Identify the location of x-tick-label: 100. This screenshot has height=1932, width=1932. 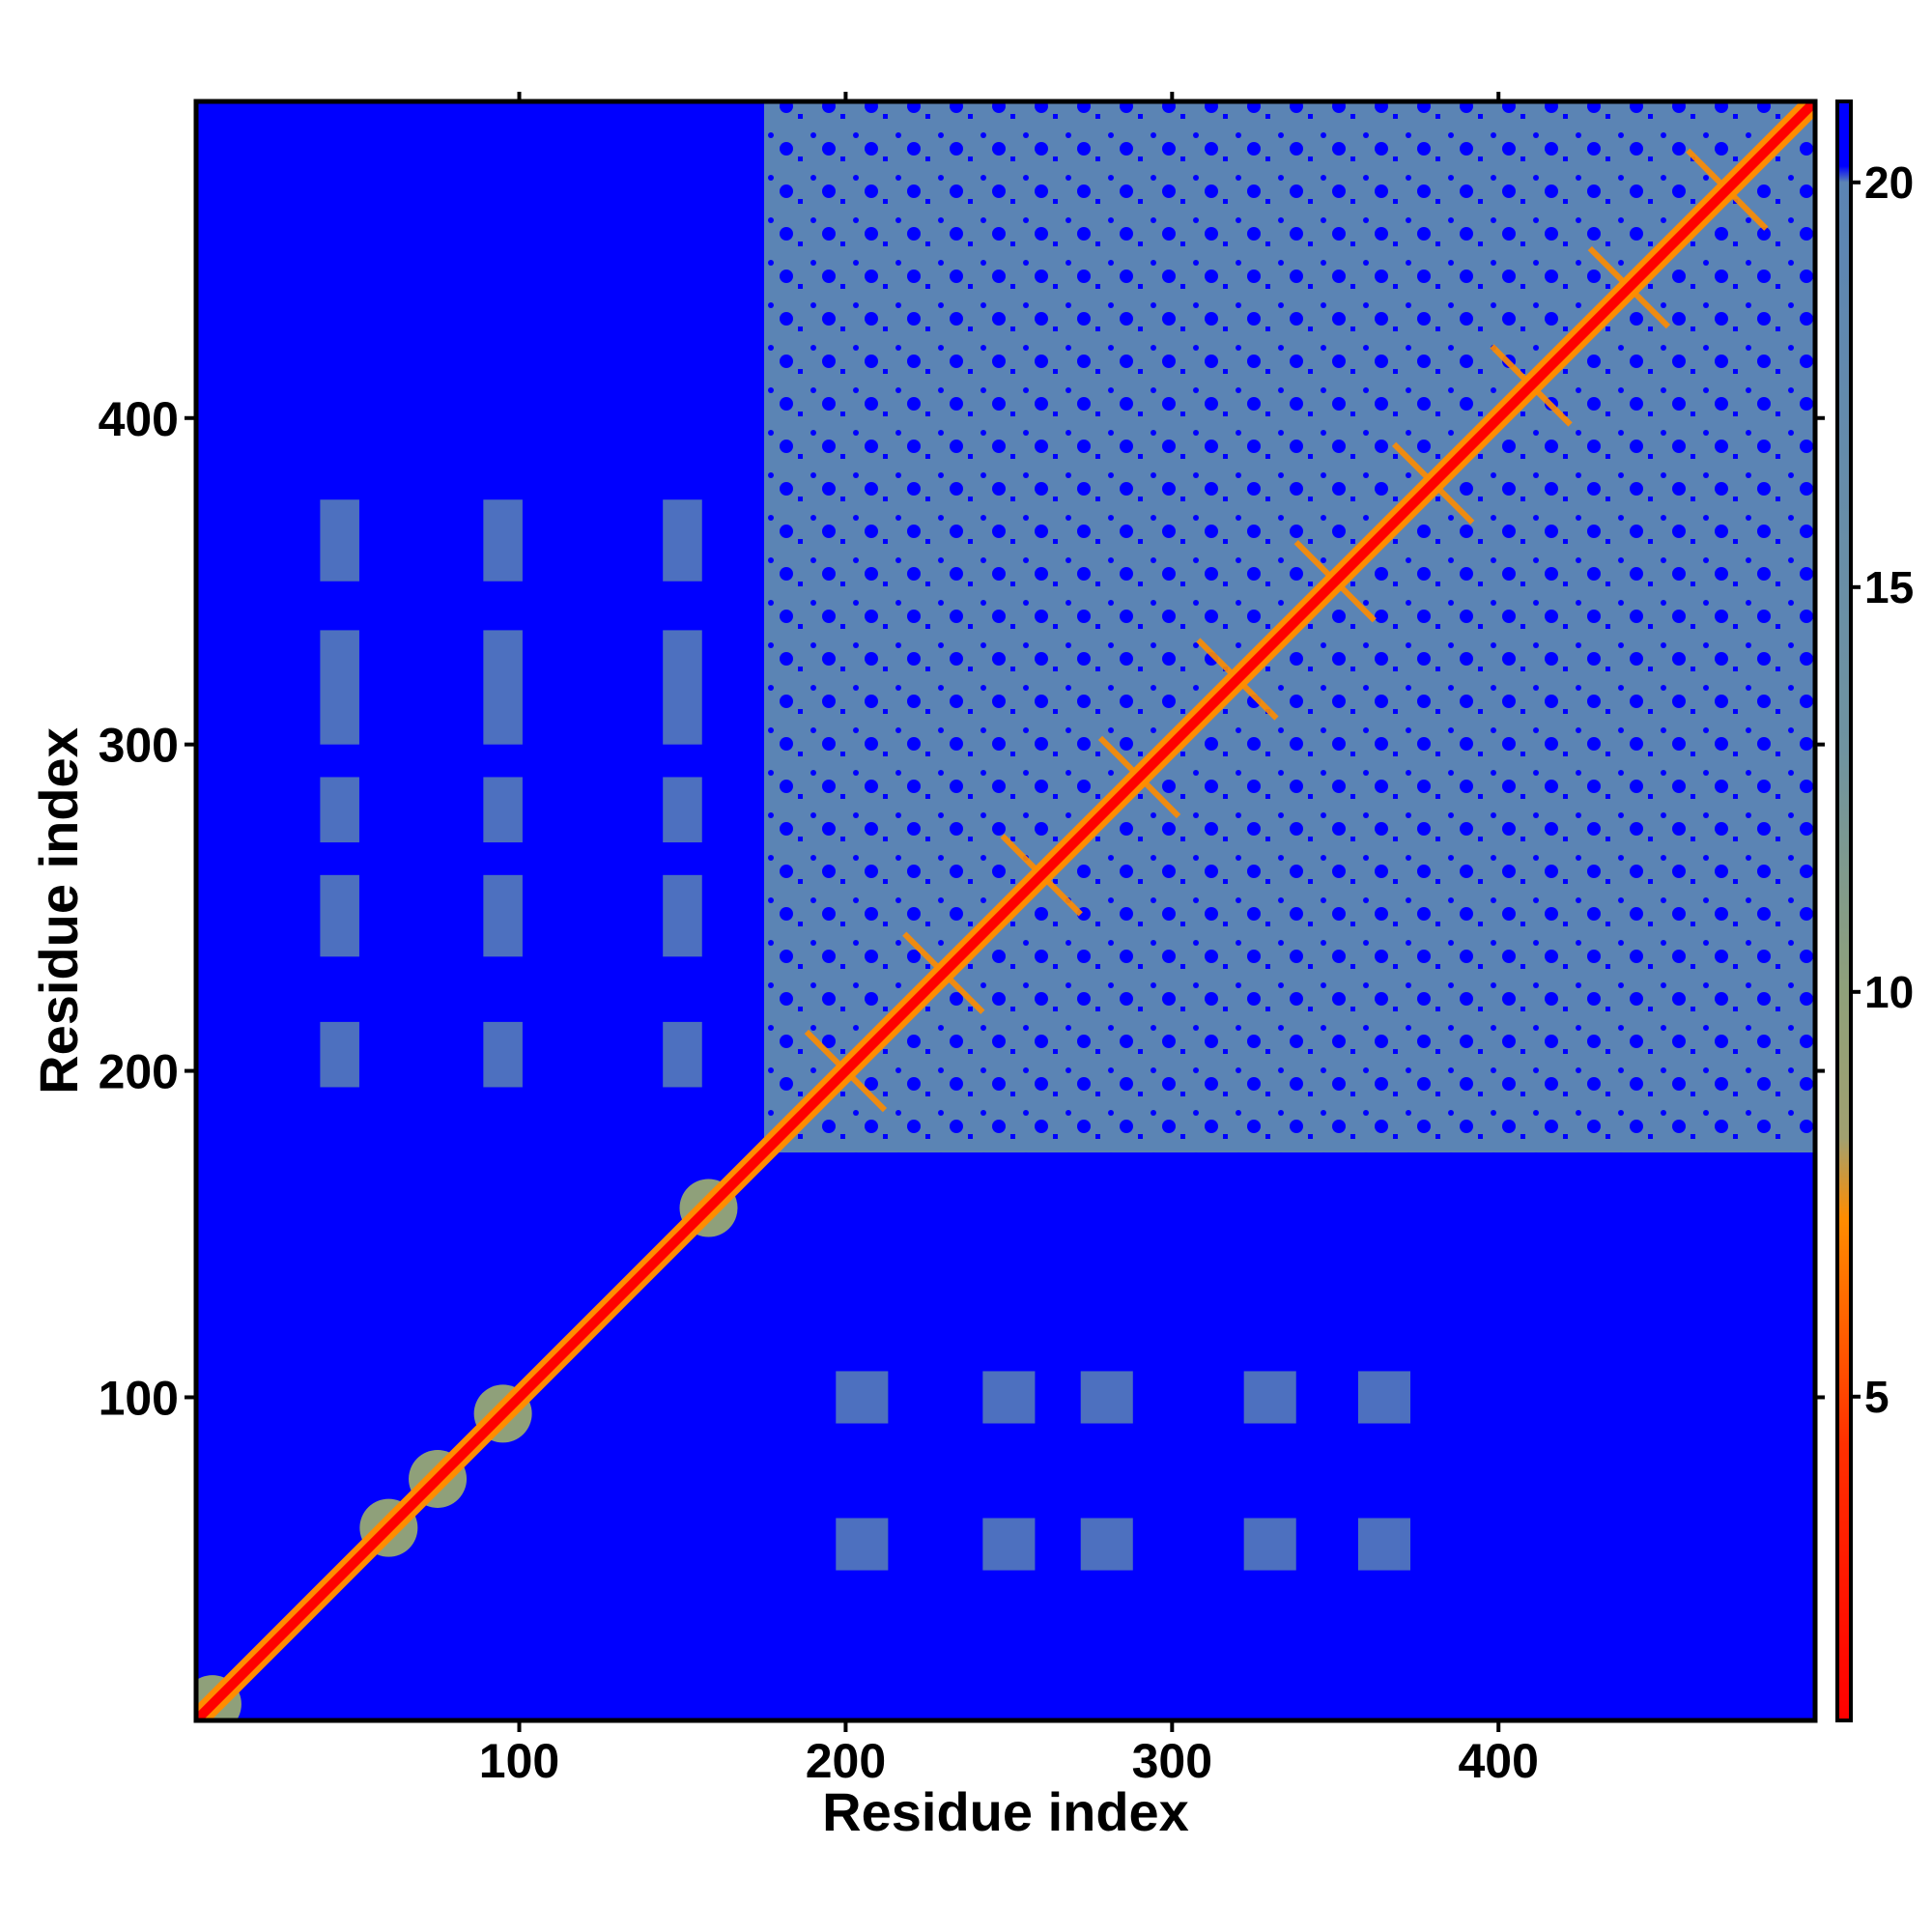
(519, 1761).